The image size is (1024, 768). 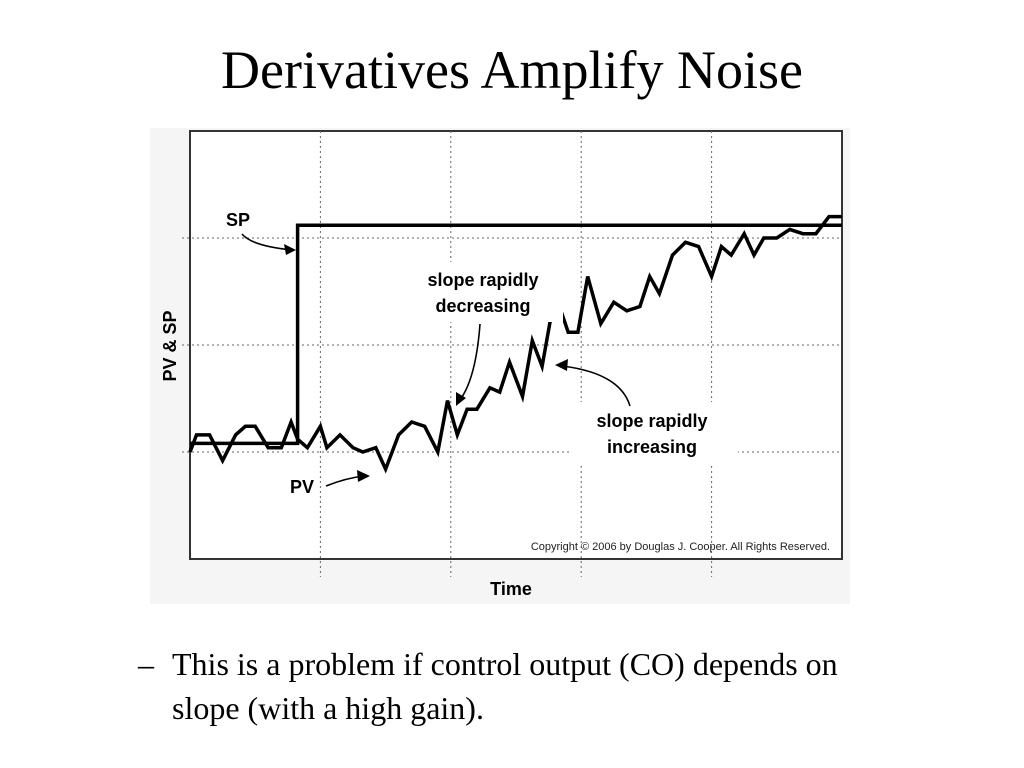 What do you see at coordinates (238, 220) in the screenshot?
I see `sp-label: SP` at bounding box center [238, 220].